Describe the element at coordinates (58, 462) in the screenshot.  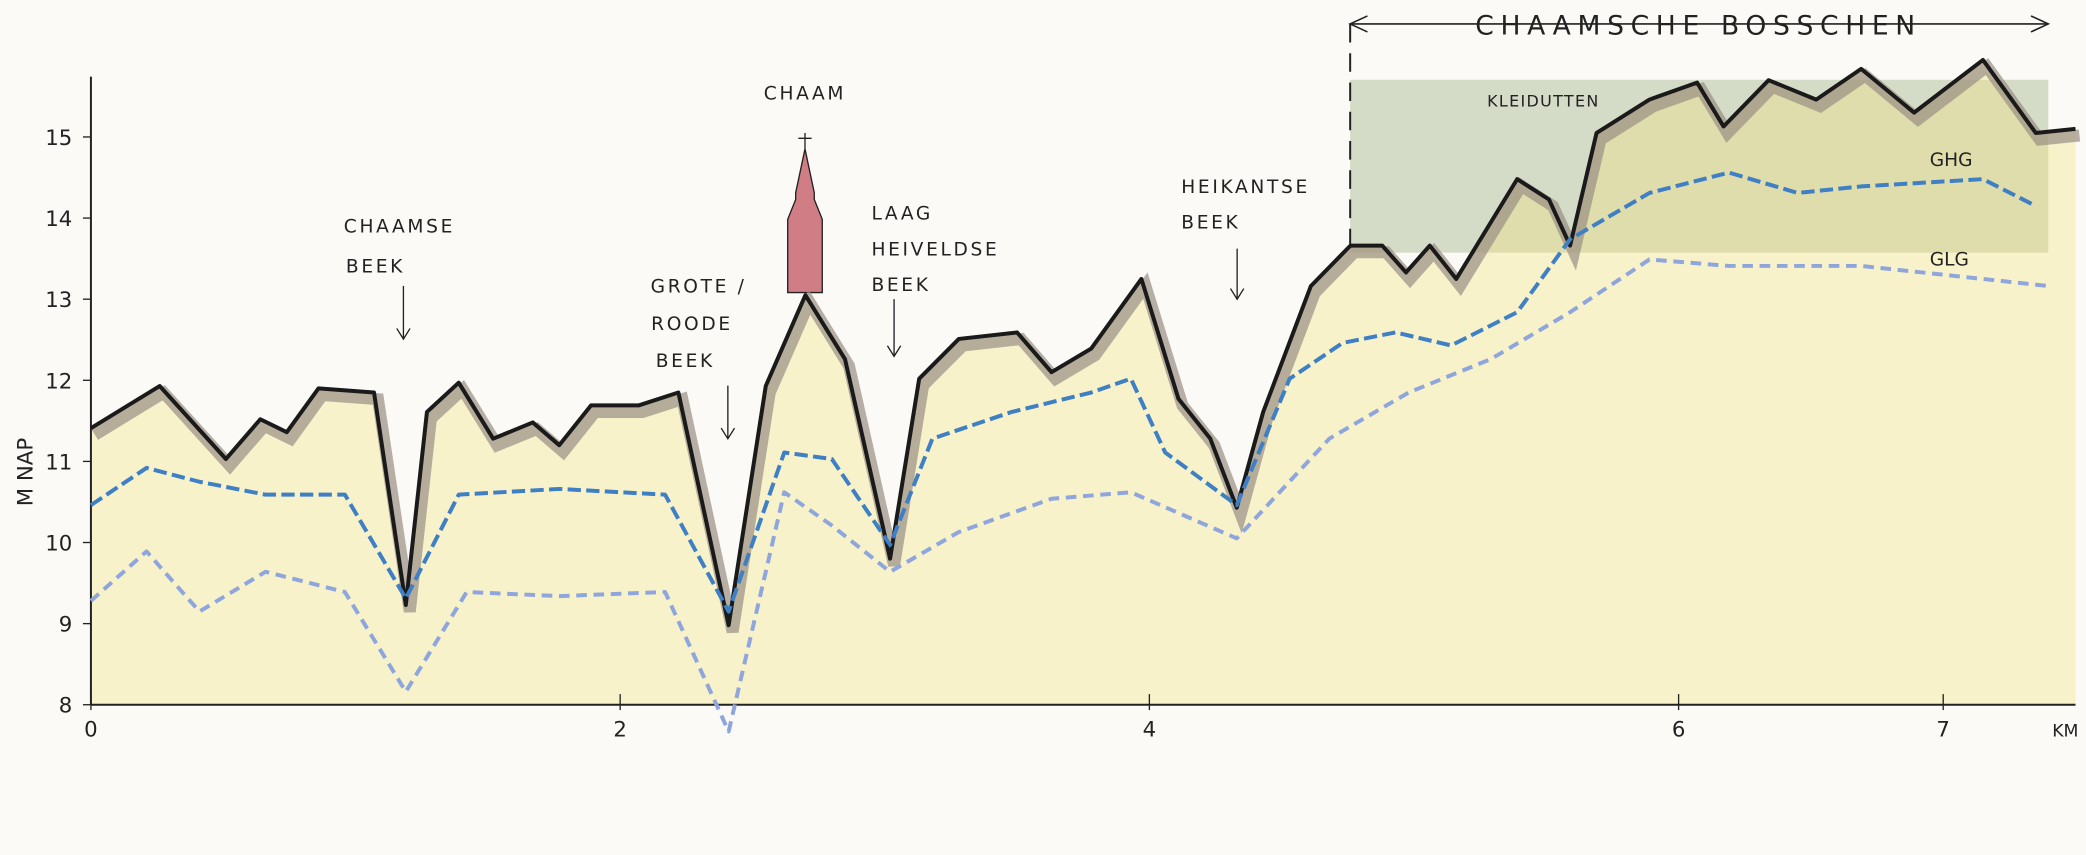
I see `y-tick-label: 11` at that location.